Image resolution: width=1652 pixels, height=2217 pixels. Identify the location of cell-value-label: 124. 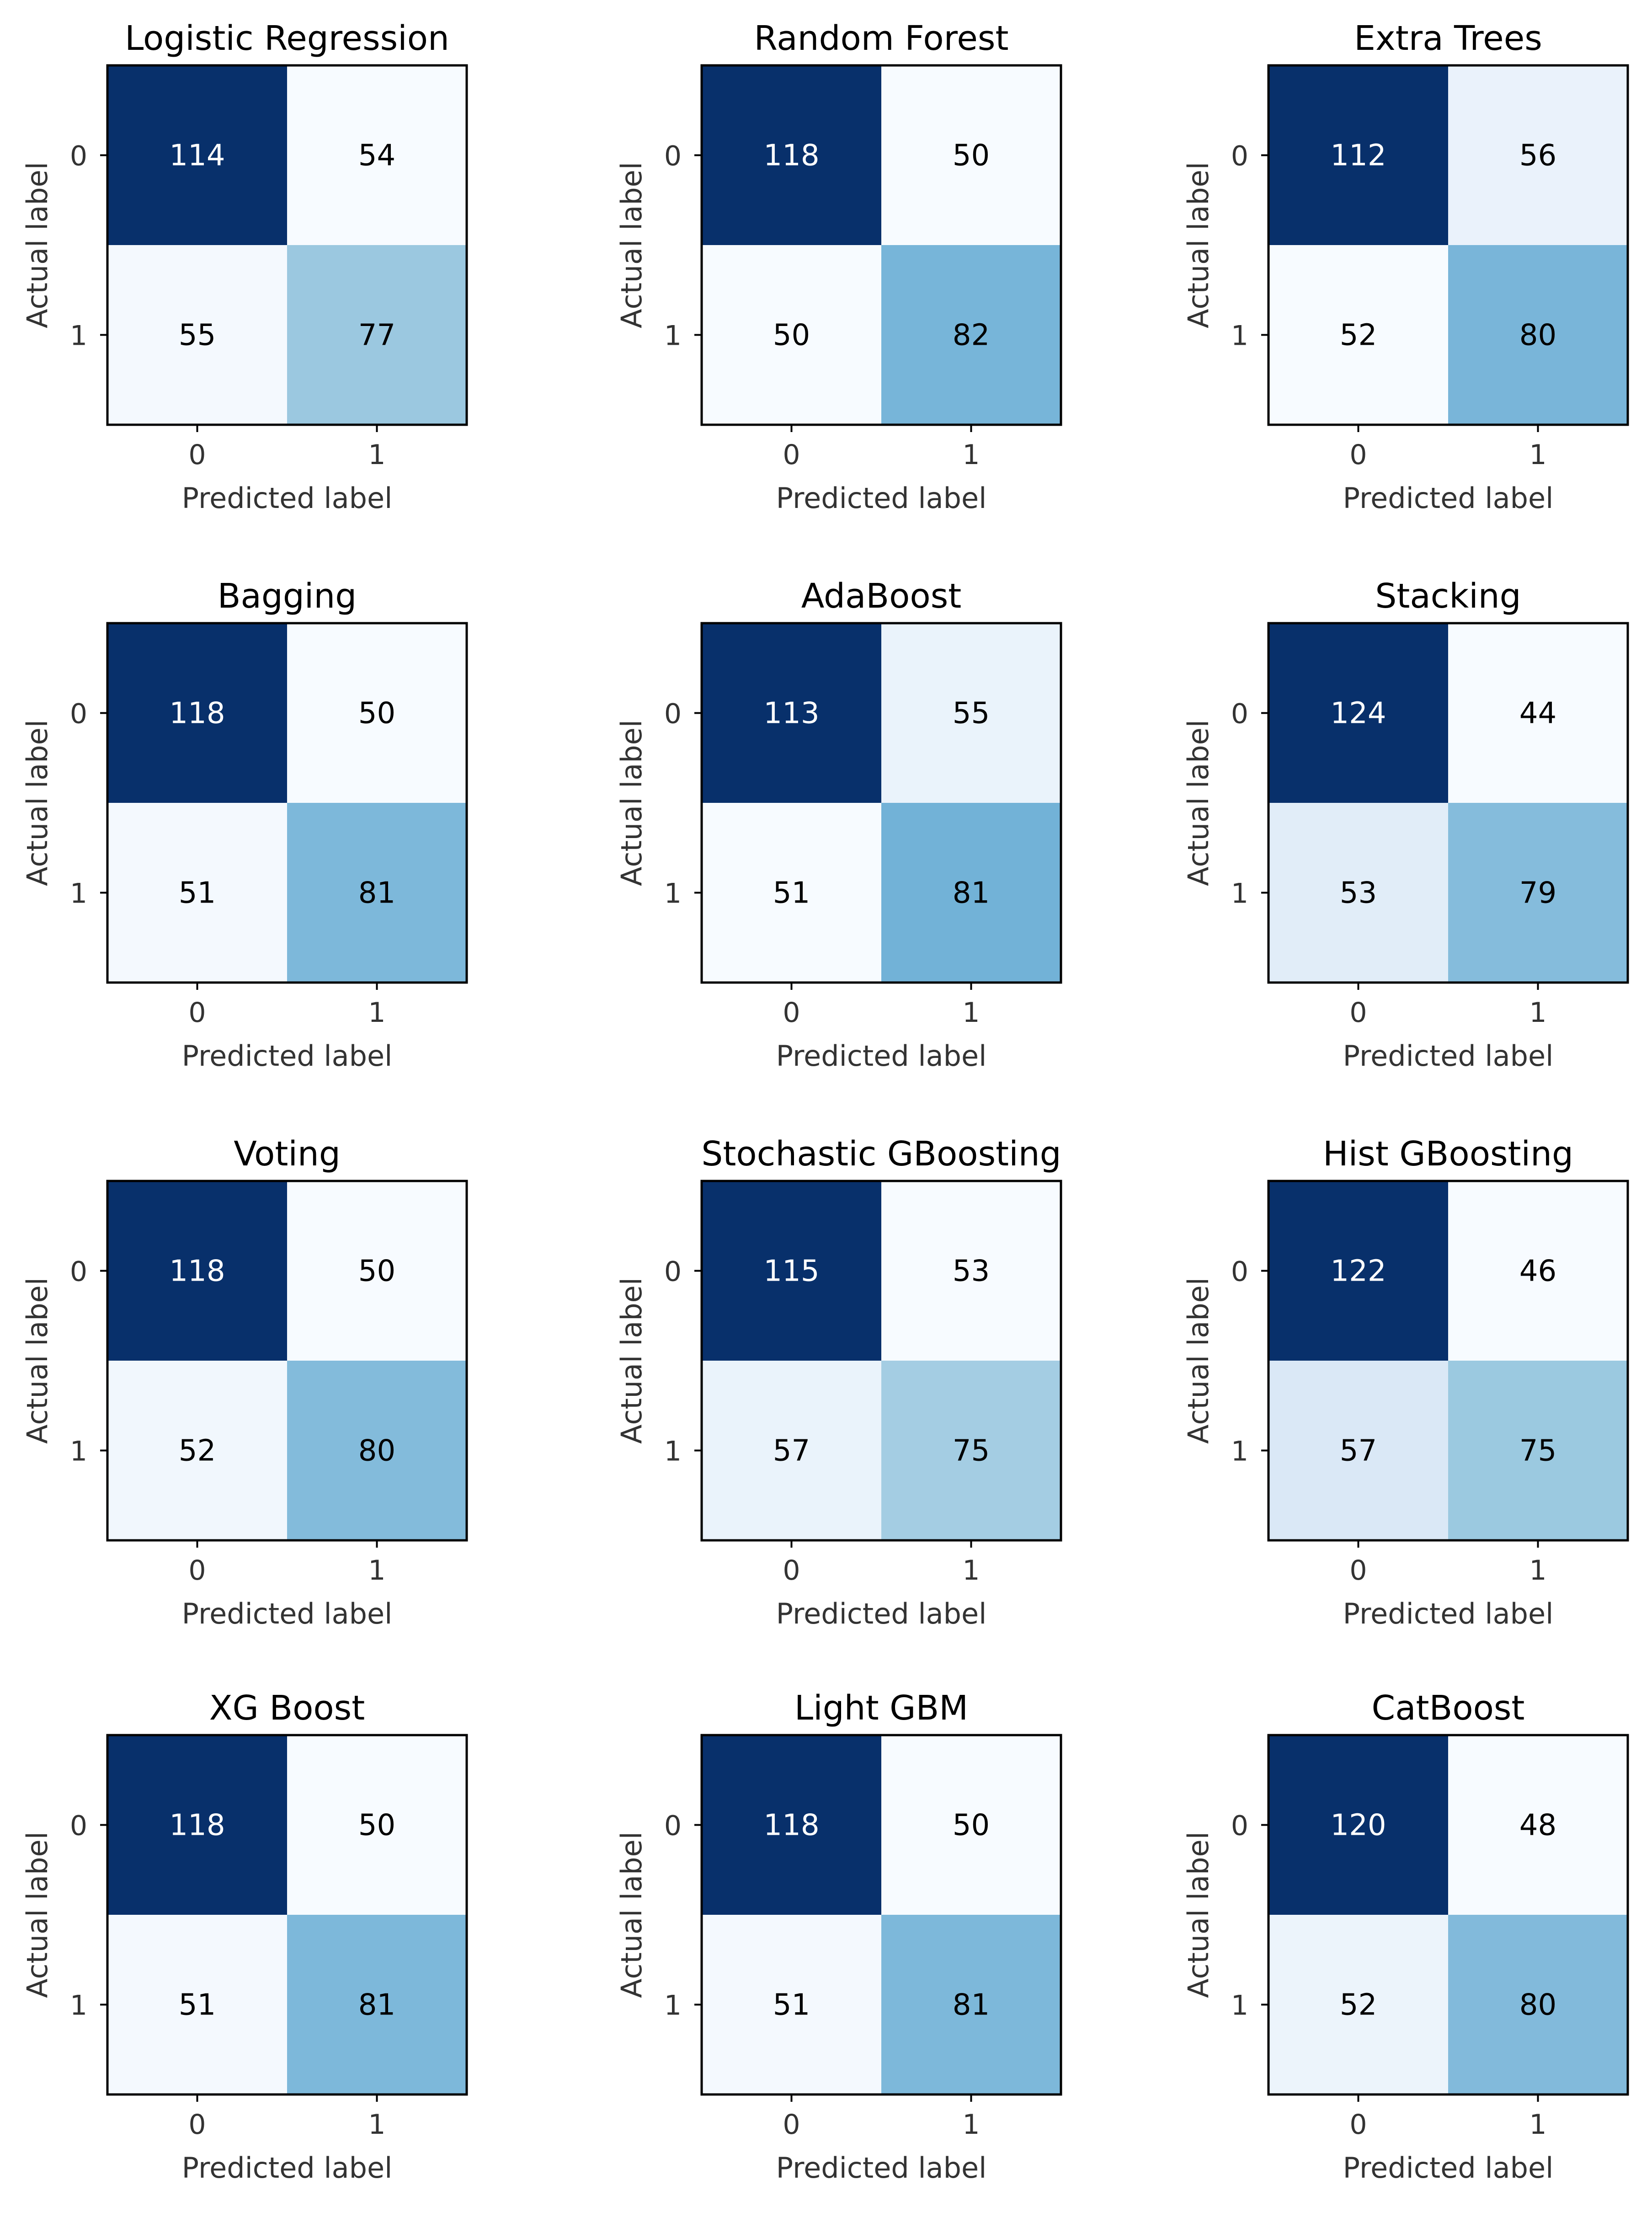
(1358, 714).